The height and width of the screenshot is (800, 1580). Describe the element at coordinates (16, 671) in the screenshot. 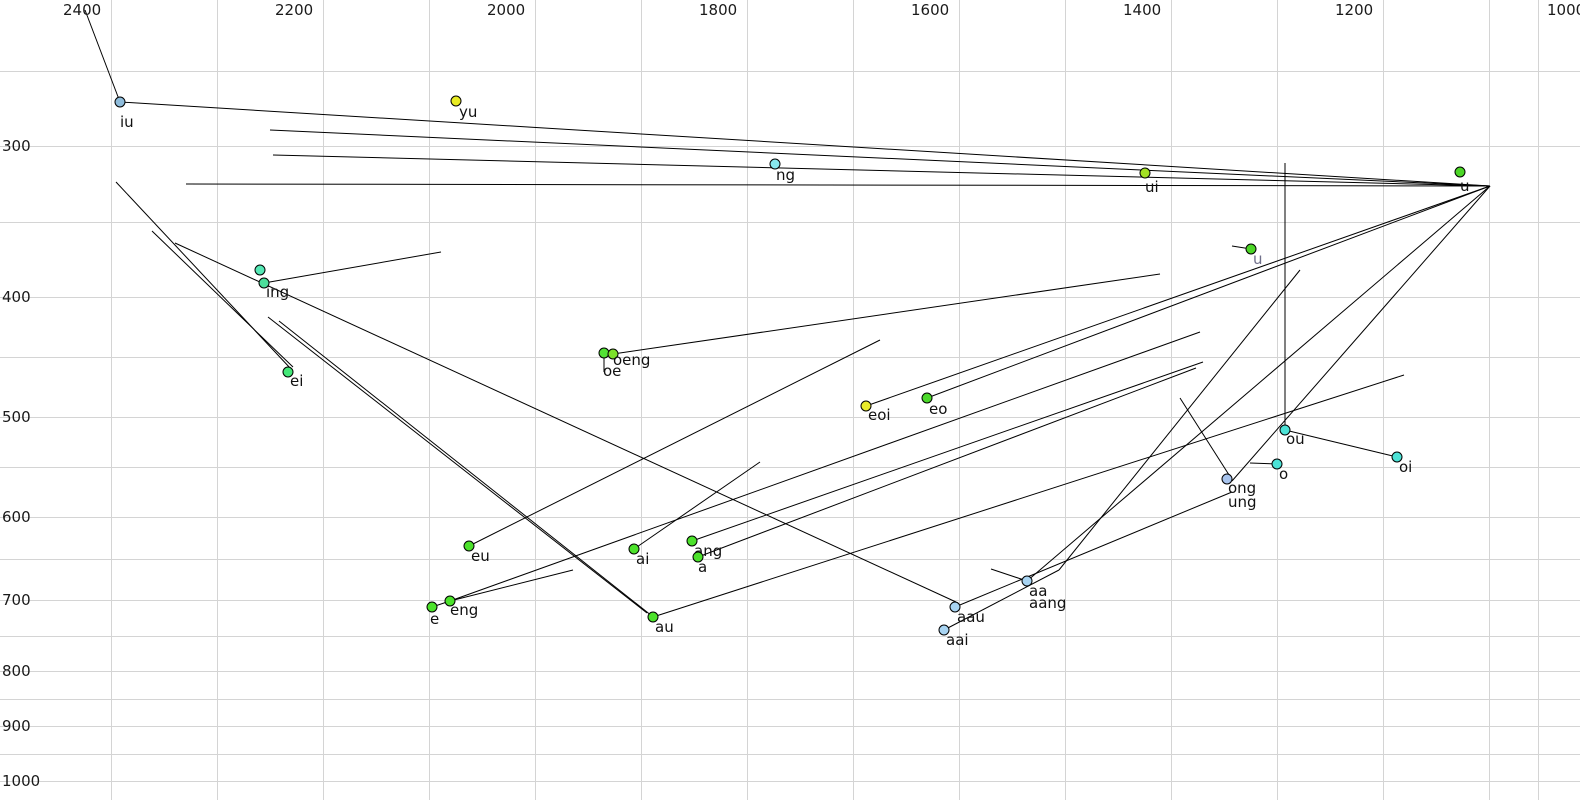

I see `y-axis-tick-800: 800` at that location.